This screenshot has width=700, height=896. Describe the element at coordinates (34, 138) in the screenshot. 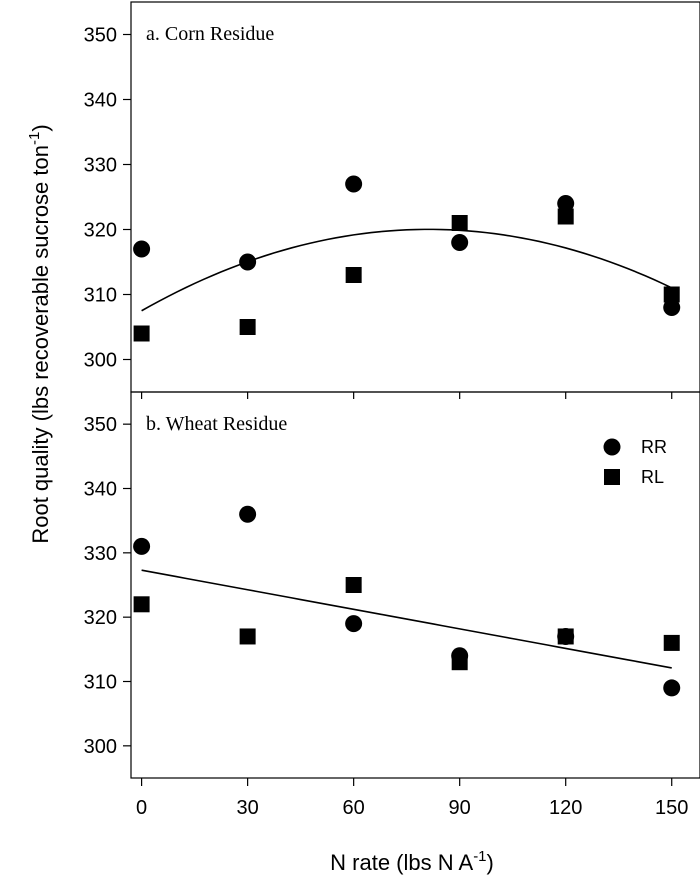

I see `y-axis-title-sup: -1` at that location.